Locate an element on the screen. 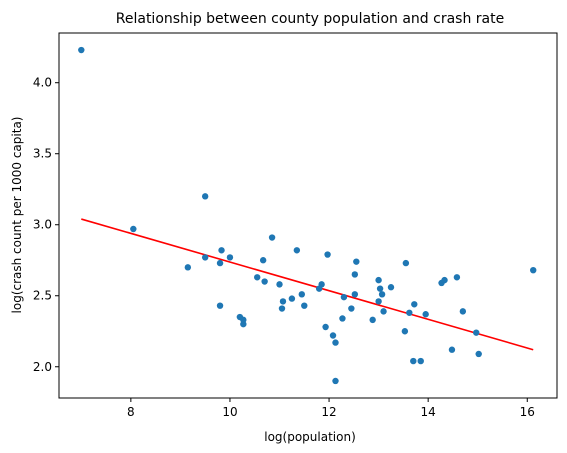 Image resolution: width=567 pixels, height=453 pixels. y-tick-label: 2.5 is located at coordinates (42, 296).